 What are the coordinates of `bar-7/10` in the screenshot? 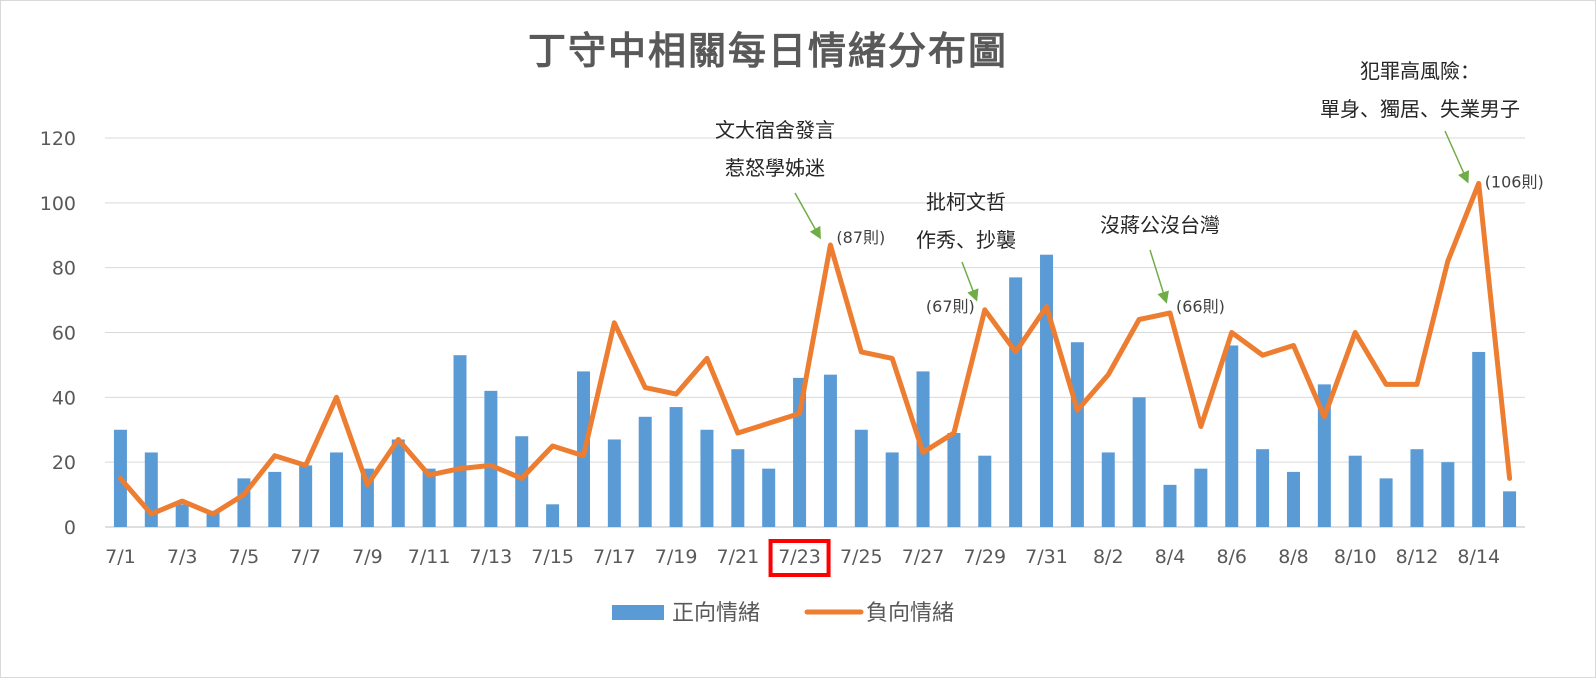 It's located at (398, 483).